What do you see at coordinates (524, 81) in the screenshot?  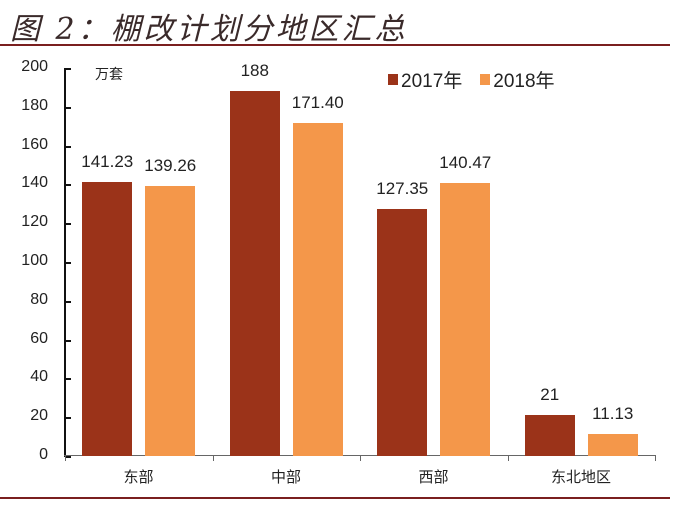 I see `legend-label-2018: 2018年` at bounding box center [524, 81].